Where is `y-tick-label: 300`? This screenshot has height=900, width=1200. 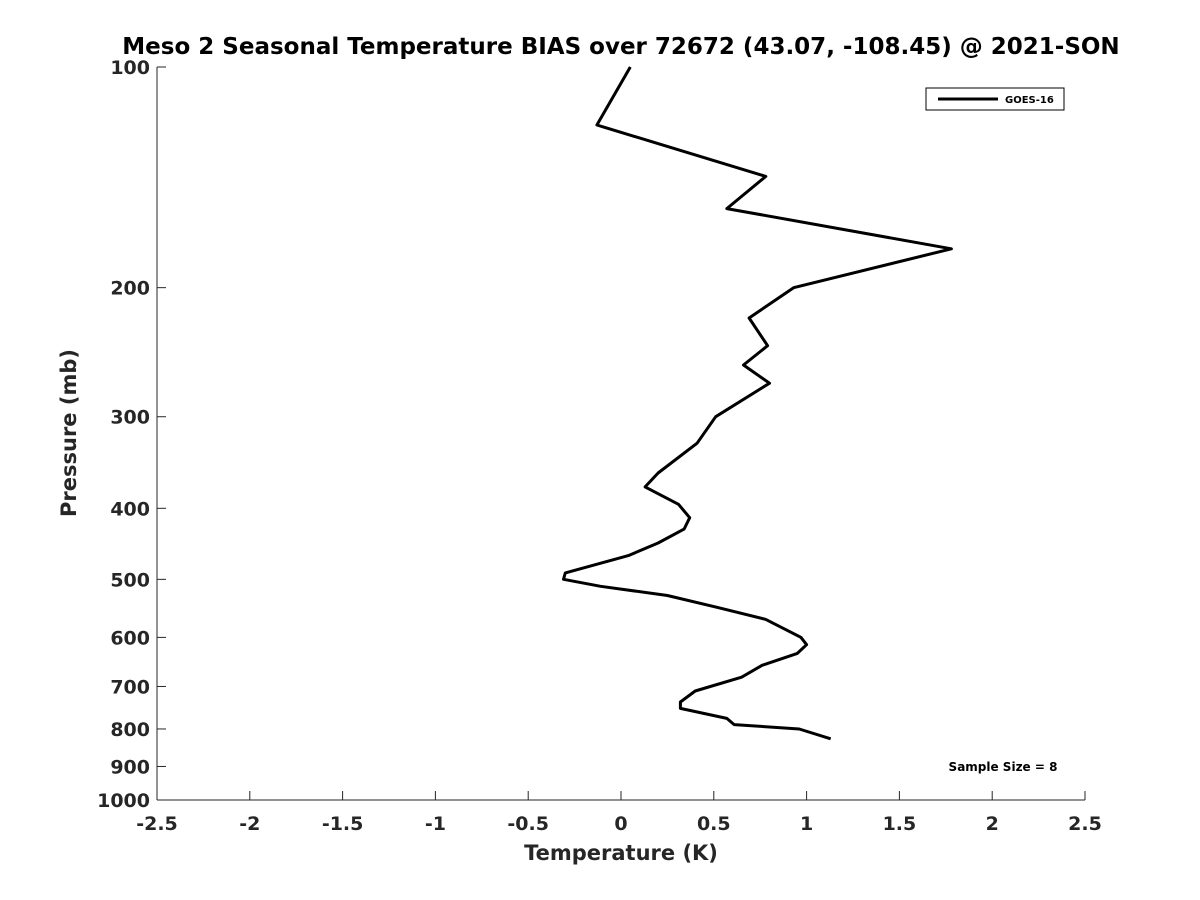 y-tick-label: 300 is located at coordinates (130, 418).